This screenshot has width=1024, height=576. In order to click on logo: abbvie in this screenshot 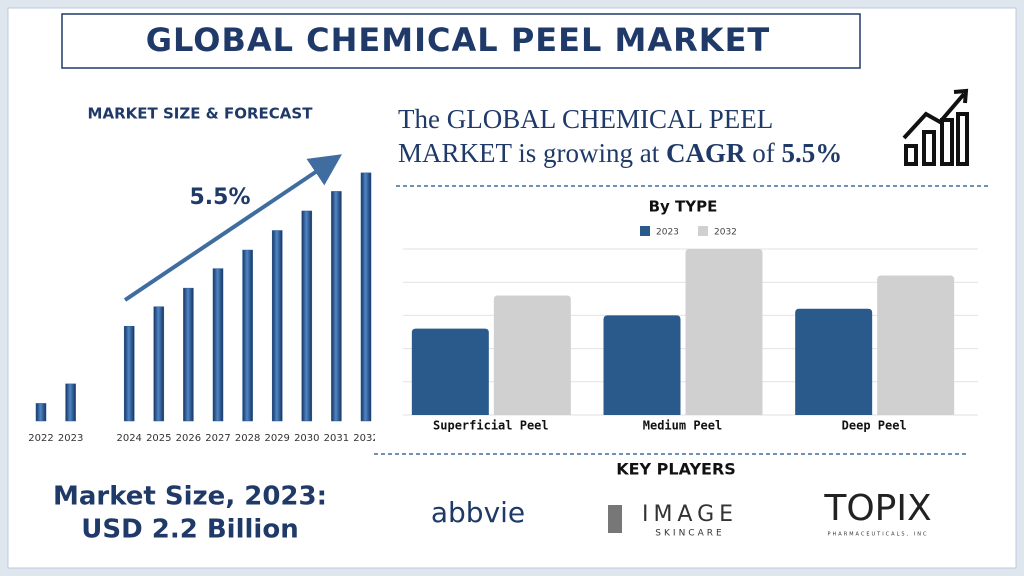, I will do `click(478, 512)`.